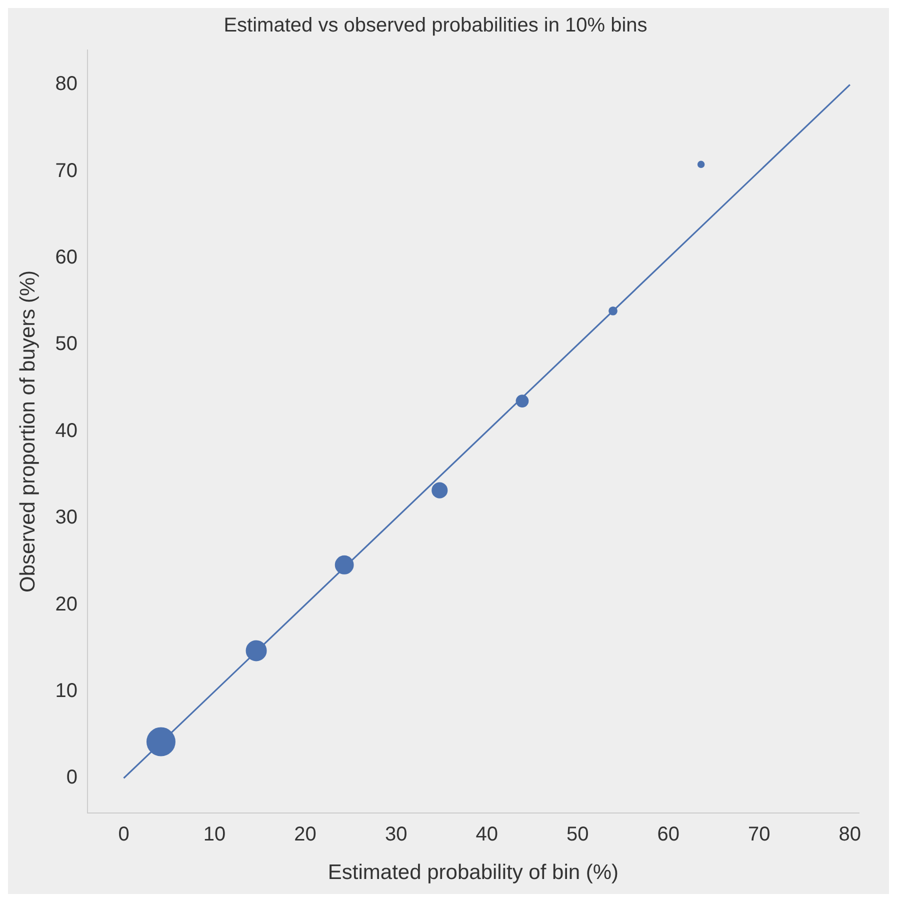 The image size is (897, 902). Describe the element at coordinates (473, 872) in the screenshot. I see `x-axis-title: Estimated probability of bin (%)` at that location.